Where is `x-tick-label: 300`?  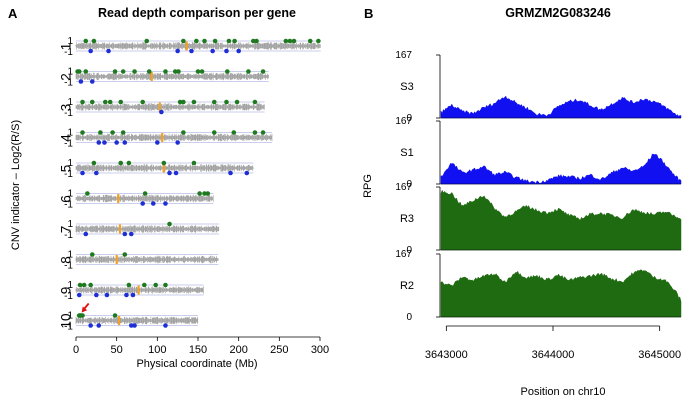
x-tick-label: 300 is located at coordinates (320, 350).